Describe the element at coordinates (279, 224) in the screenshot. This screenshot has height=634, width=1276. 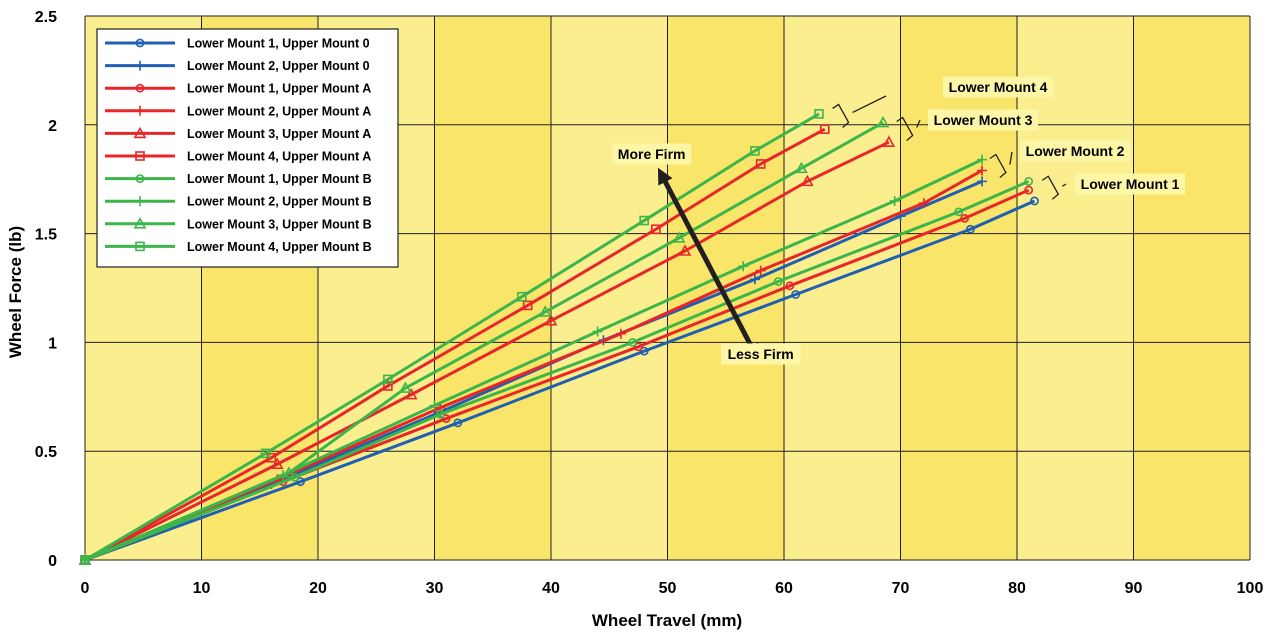
I see `legend-label: Lower Mount 3, Upper Mount B` at that location.